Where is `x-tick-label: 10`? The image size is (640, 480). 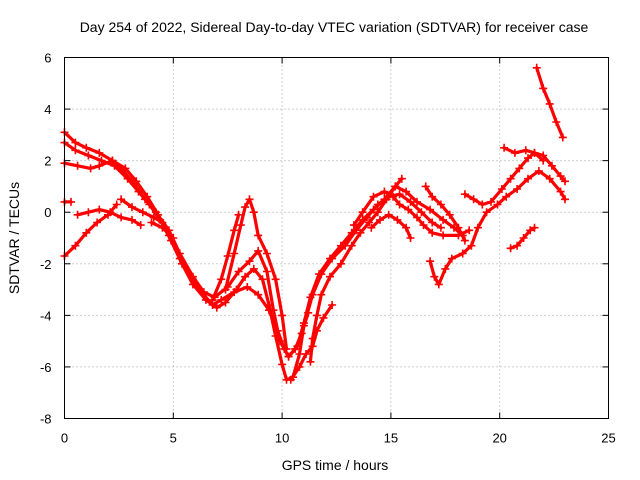 x-tick-label: 10 is located at coordinates (282, 438).